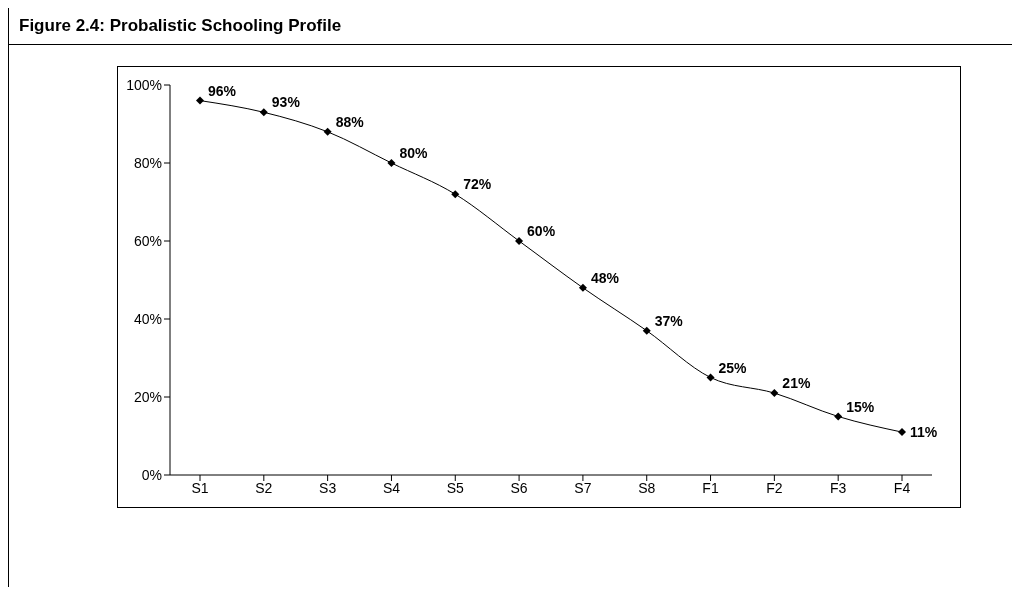  Describe the element at coordinates (147, 396) in the screenshot. I see `y-tick-label: 20%` at that location.